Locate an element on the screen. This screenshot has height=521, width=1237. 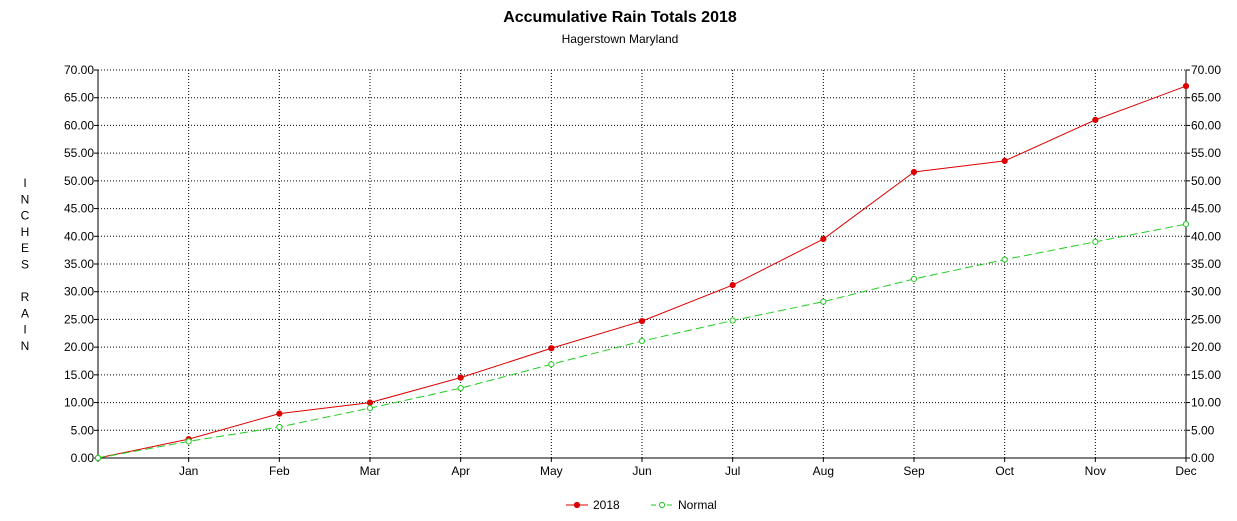
y-tick-label-right: 10.00 is located at coordinates (1206, 403).